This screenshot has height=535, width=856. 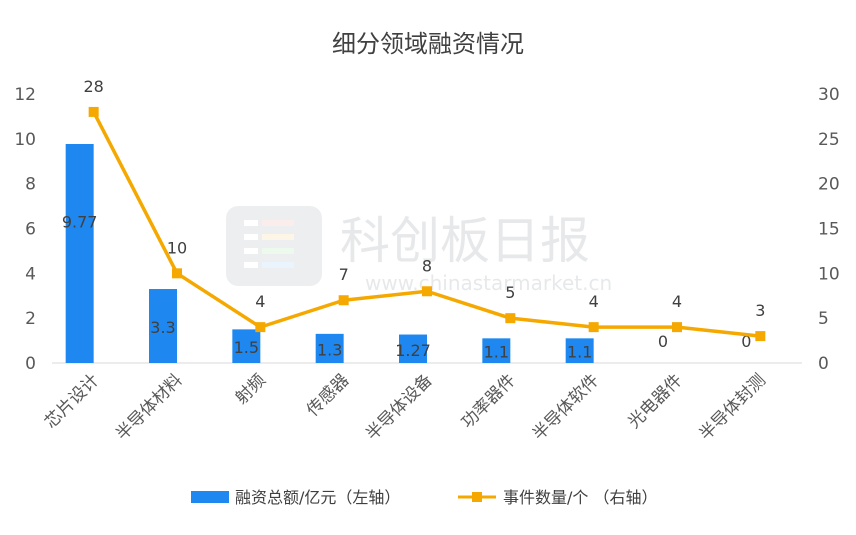 I want to click on line-data-label: 5, so click(x=510, y=292).